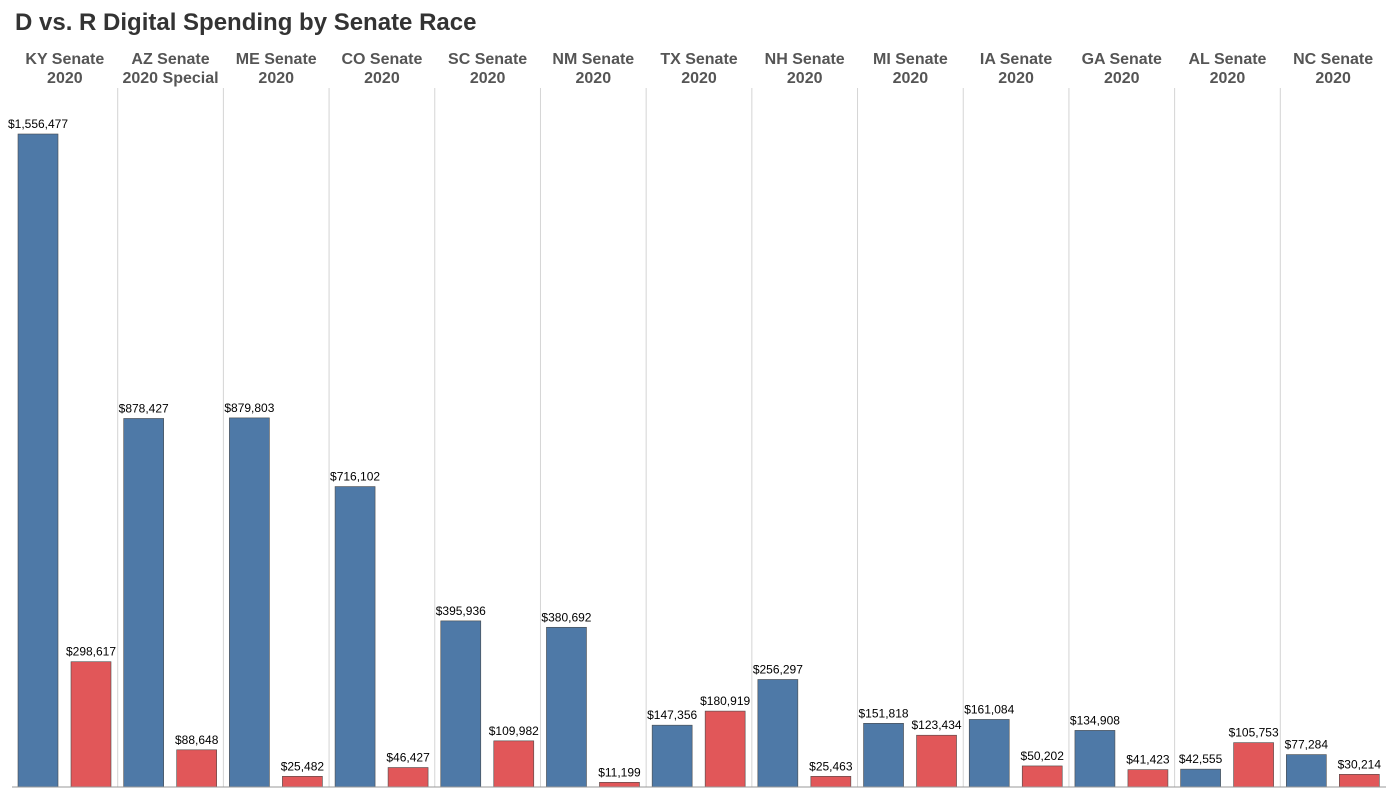  Describe the element at coordinates (910, 69) in the screenshot. I see `category-label: MI Senate 2020` at that location.